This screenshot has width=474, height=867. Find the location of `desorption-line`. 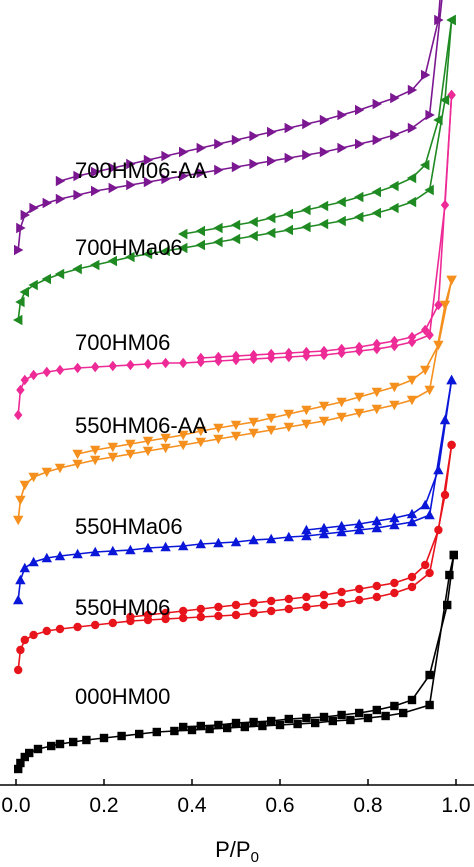

desorption-line is located at coordinates (379, 455).